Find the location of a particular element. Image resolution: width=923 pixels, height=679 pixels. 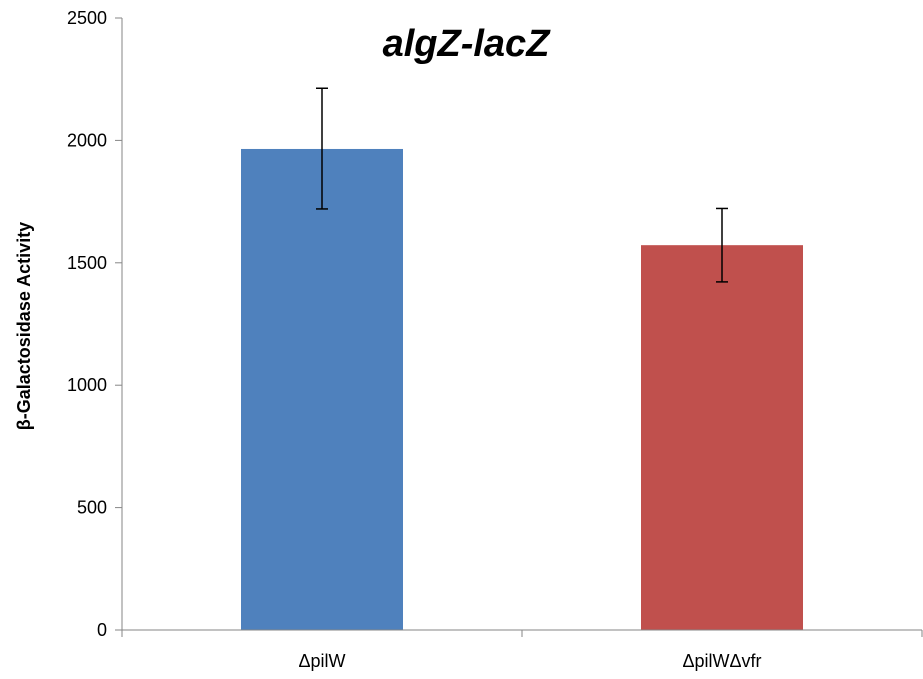

chart-title: algZ-lacZ is located at coordinates (467, 44).